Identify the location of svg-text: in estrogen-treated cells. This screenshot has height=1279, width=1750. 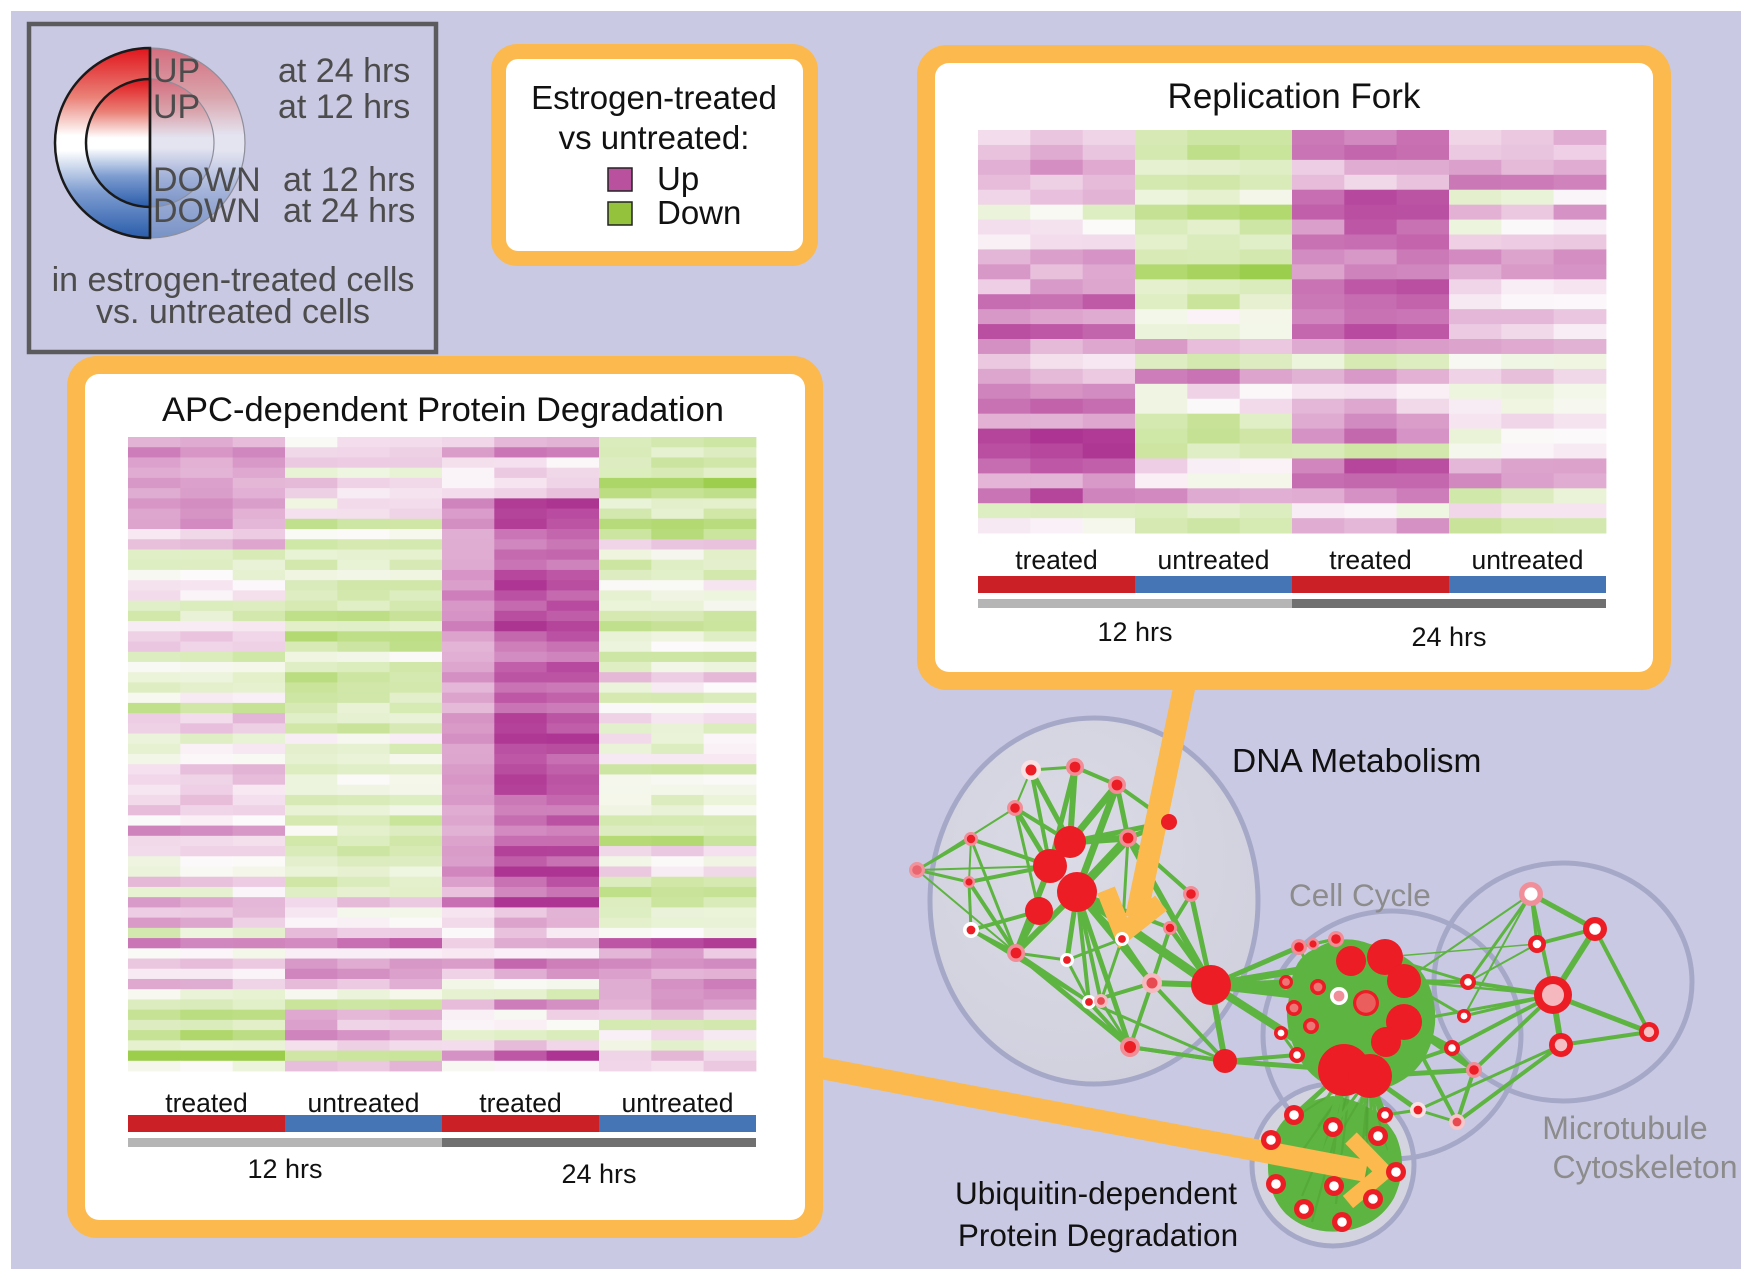
(233, 280).